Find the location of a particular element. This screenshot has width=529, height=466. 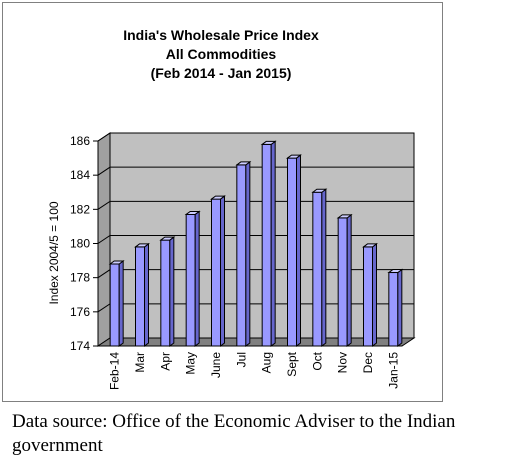

x-tick-label: Dec is located at coordinates (368, 362).